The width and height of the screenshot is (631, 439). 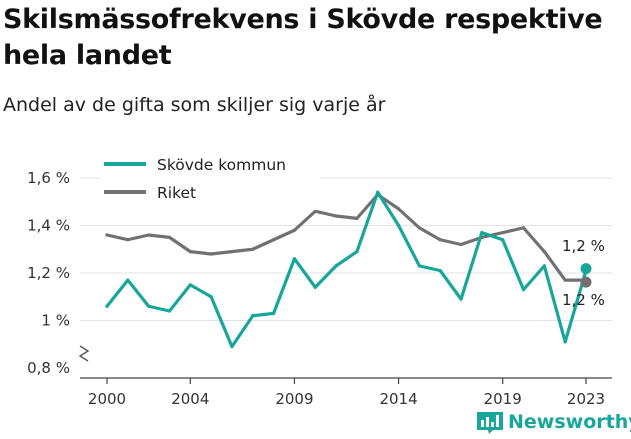 I want to click on x-tick-label: 2009, so click(x=294, y=399).